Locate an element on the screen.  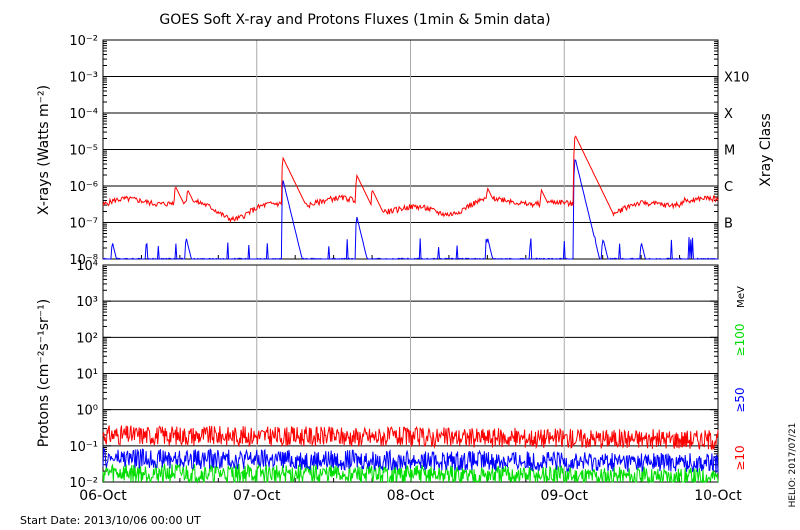
proton-y-axis-label: Protons (cm⁻²s⁻¹sr⁻¹) is located at coordinates (44, 373).